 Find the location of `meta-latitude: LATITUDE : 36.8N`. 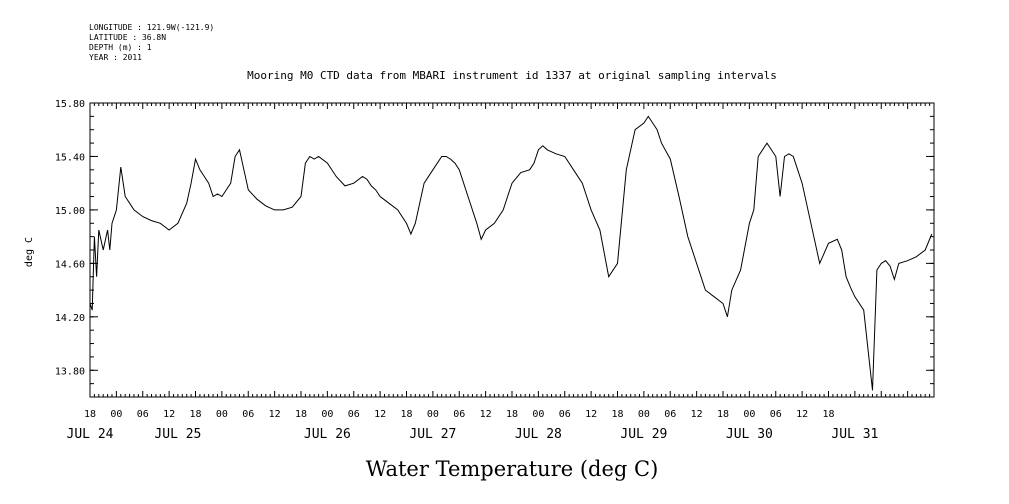

meta-latitude: LATITUDE : 36.8N is located at coordinates (127, 37).